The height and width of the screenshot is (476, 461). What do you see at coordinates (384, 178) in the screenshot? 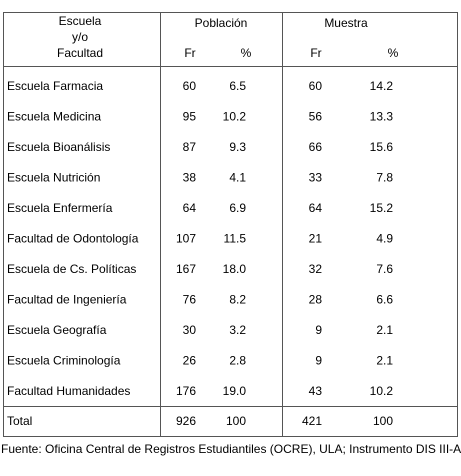
I see `cell: 7.8` at bounding box center [384, 178].